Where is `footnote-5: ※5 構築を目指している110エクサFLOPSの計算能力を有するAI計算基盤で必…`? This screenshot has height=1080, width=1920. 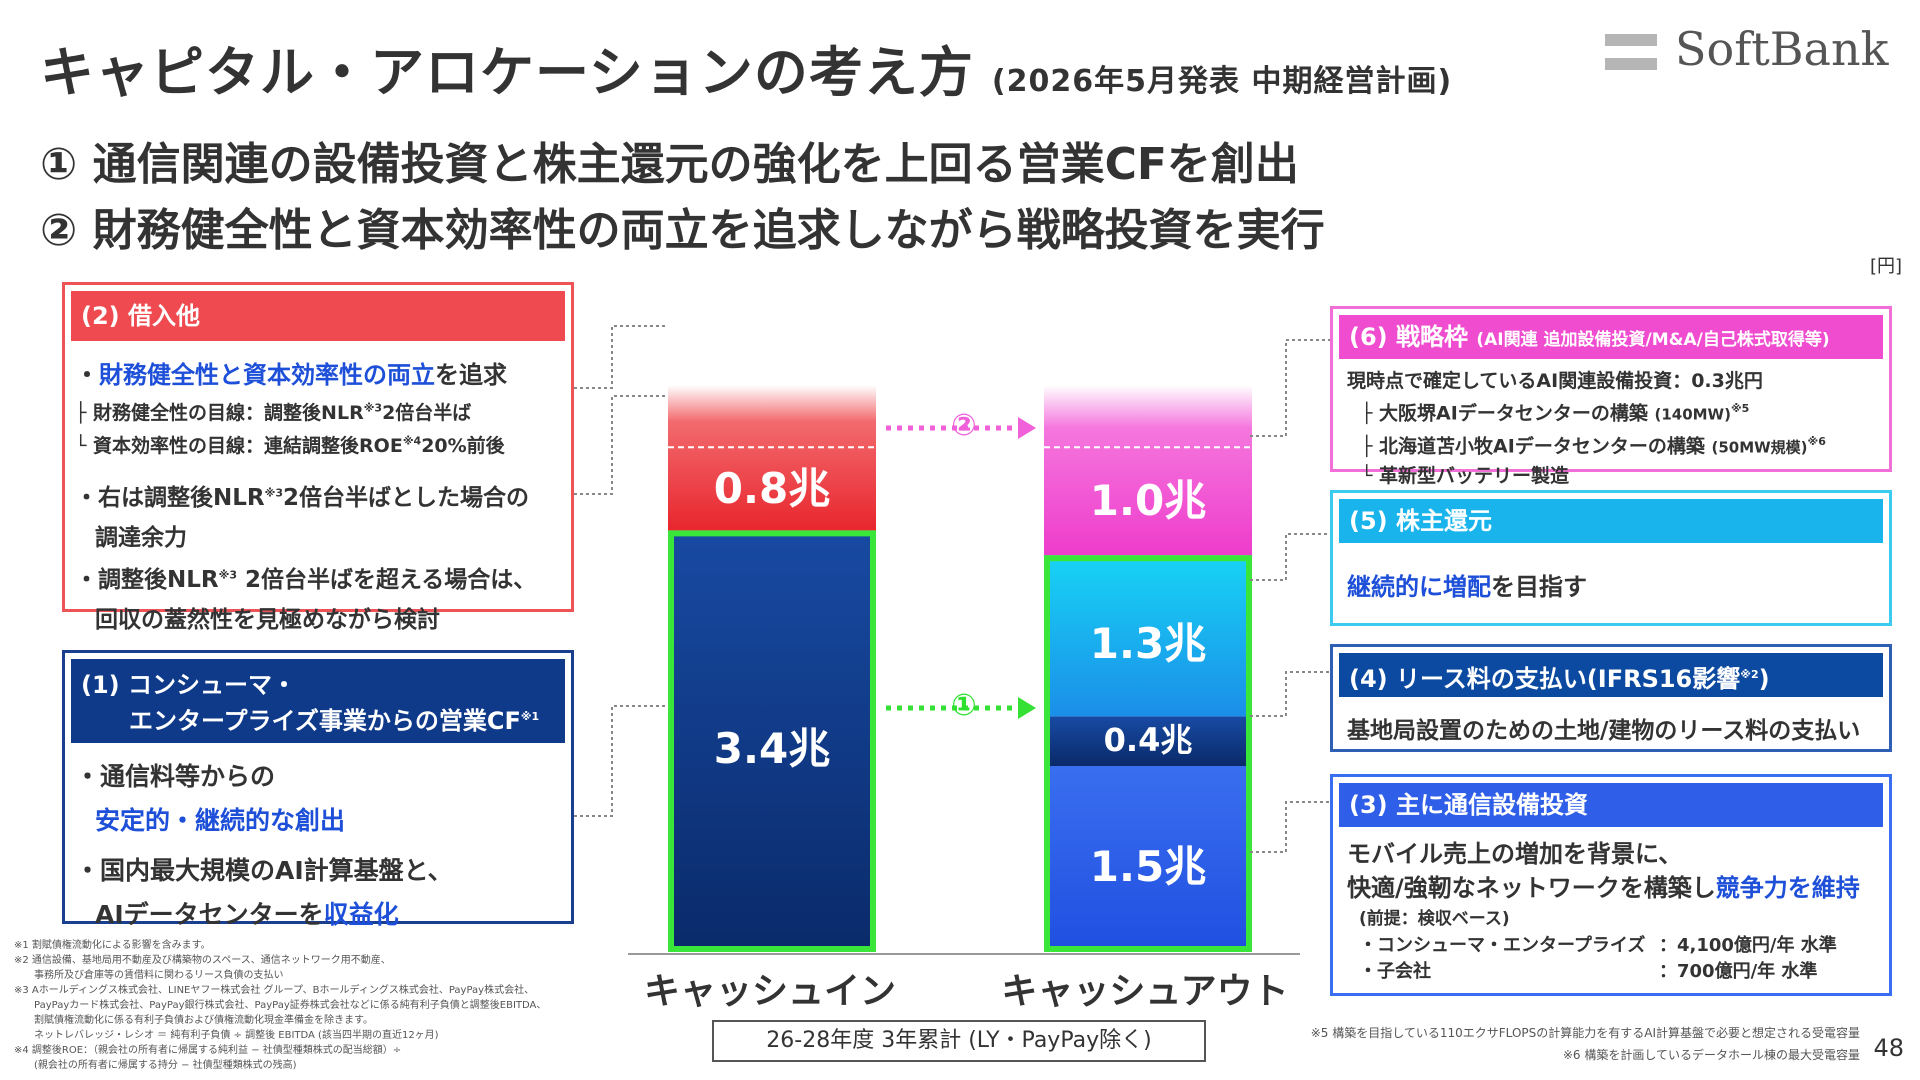 footnote-5: ※5 構築を目指している110エクサFLOPSの計算能力を有するAI計算基盤で必… is located at coordinates (1585, 1033).